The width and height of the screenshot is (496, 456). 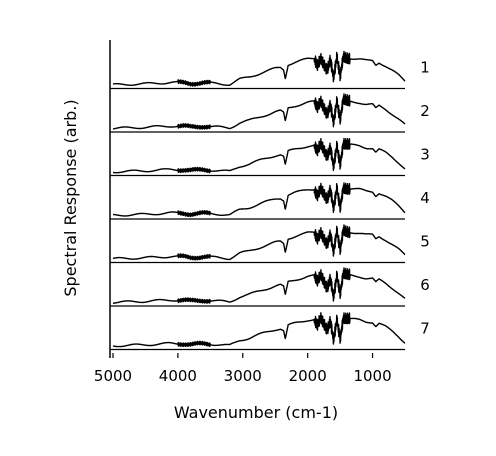 I want to click on series-label-5: 5, so click(x=425, y=242).